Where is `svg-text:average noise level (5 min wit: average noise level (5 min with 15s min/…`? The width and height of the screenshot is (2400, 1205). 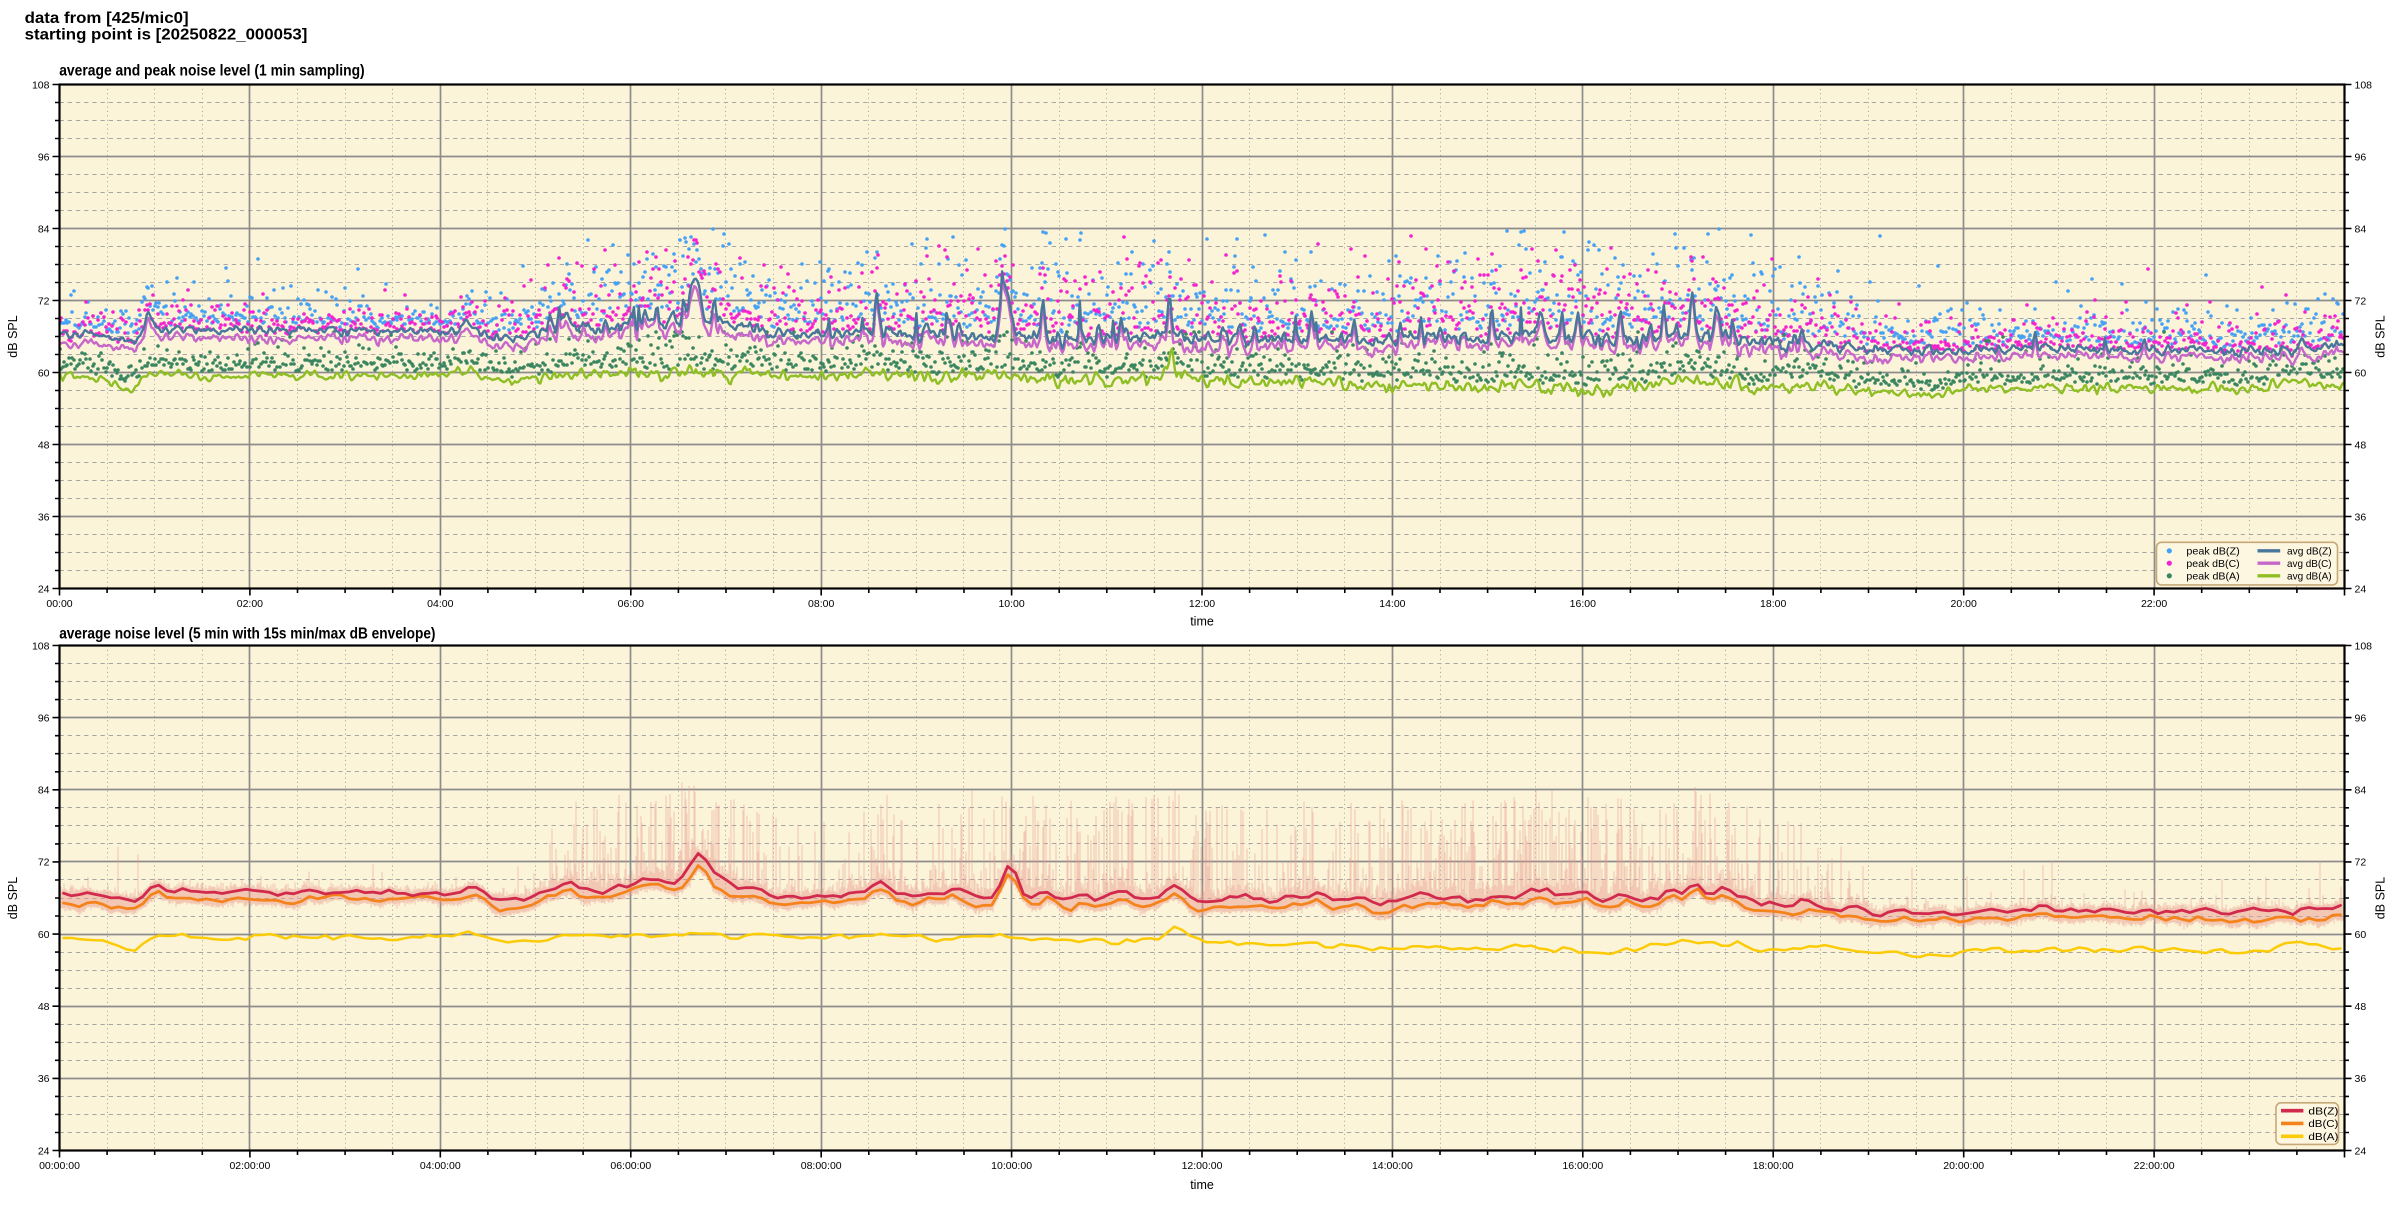
svg-text:average noise level (5 min wit: average noise level (5 min with 15s min/… is located at coordinates (247, 634).